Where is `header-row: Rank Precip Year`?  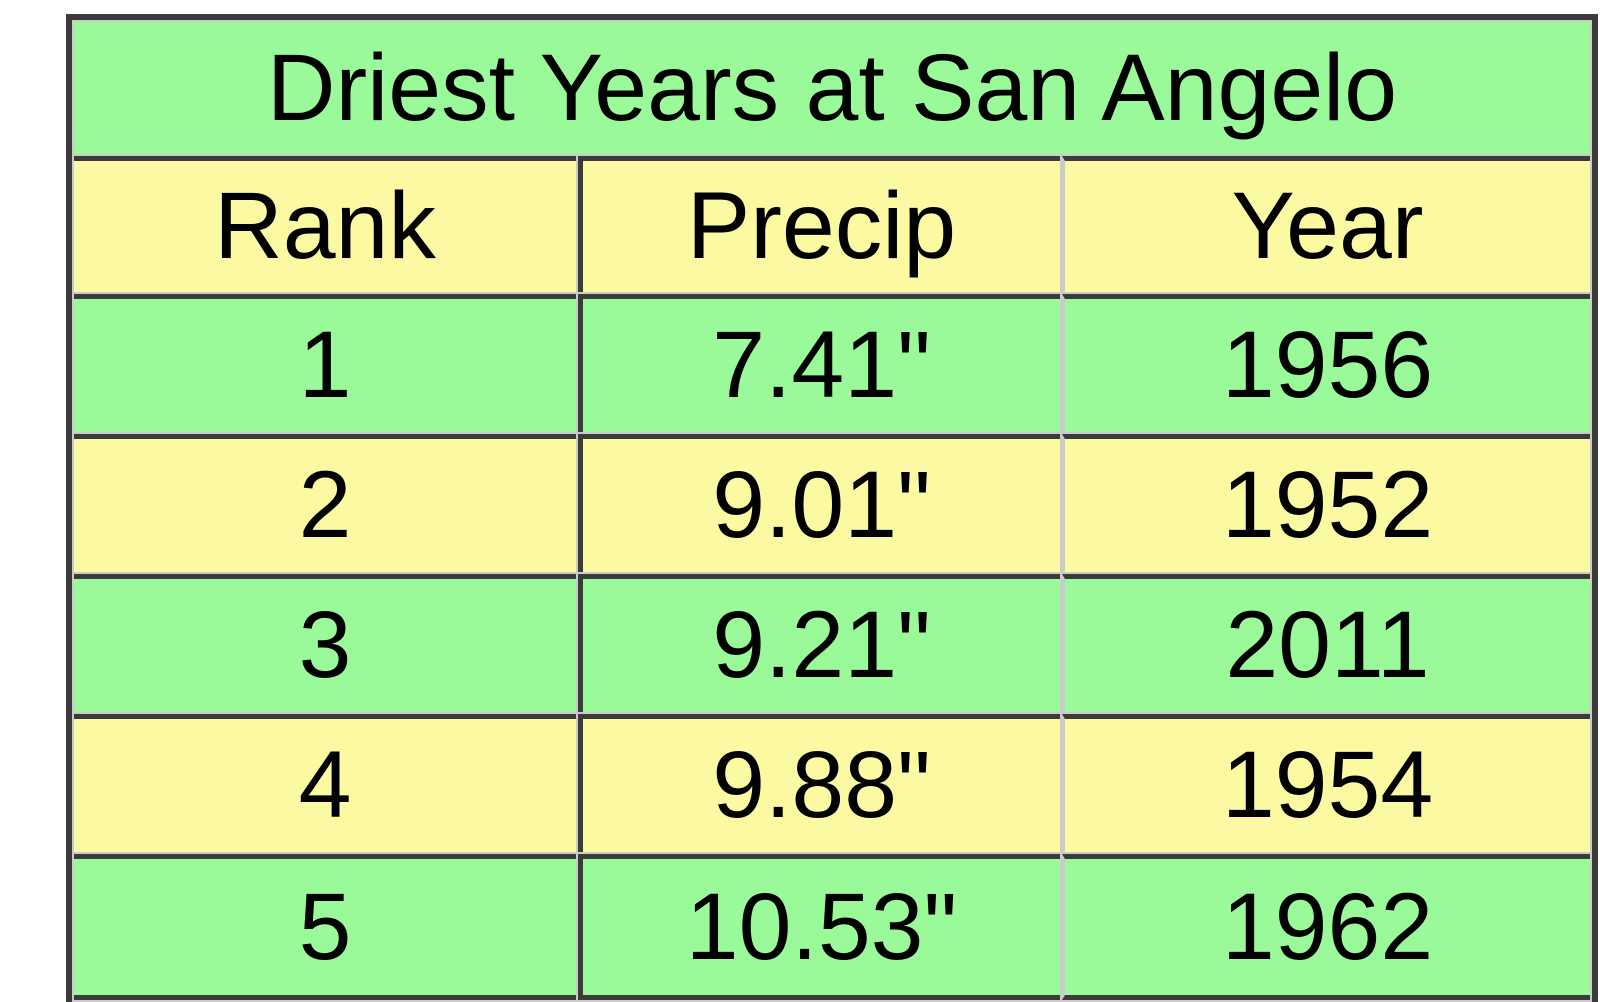 header-row: Rank Precip Year is located at coordinates (832, 224).